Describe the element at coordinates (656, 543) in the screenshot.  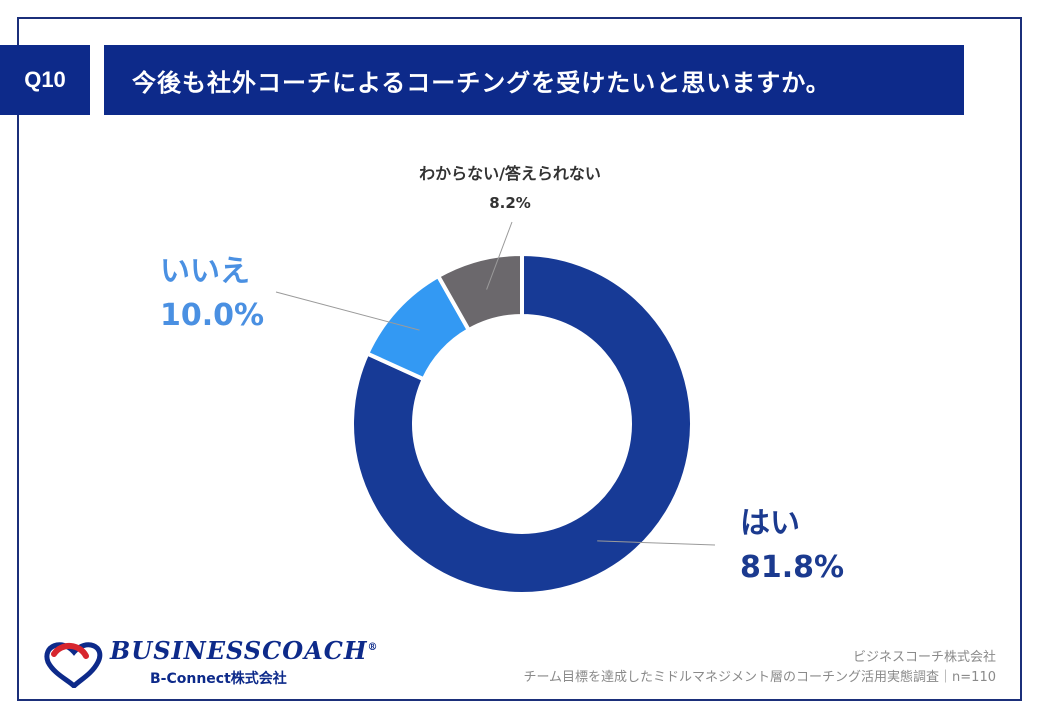
I see `leader-line-yes` at that location.